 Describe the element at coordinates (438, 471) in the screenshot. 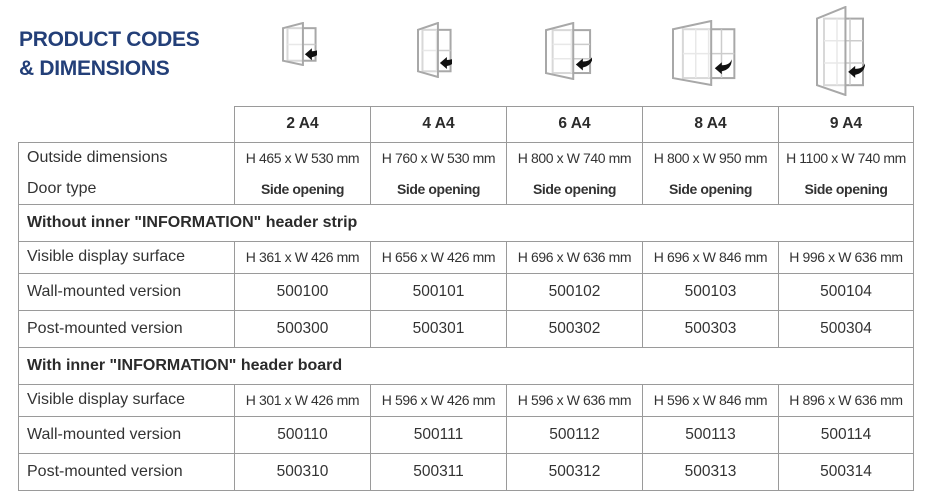

I see `product-code-cell: 500311` at that location.